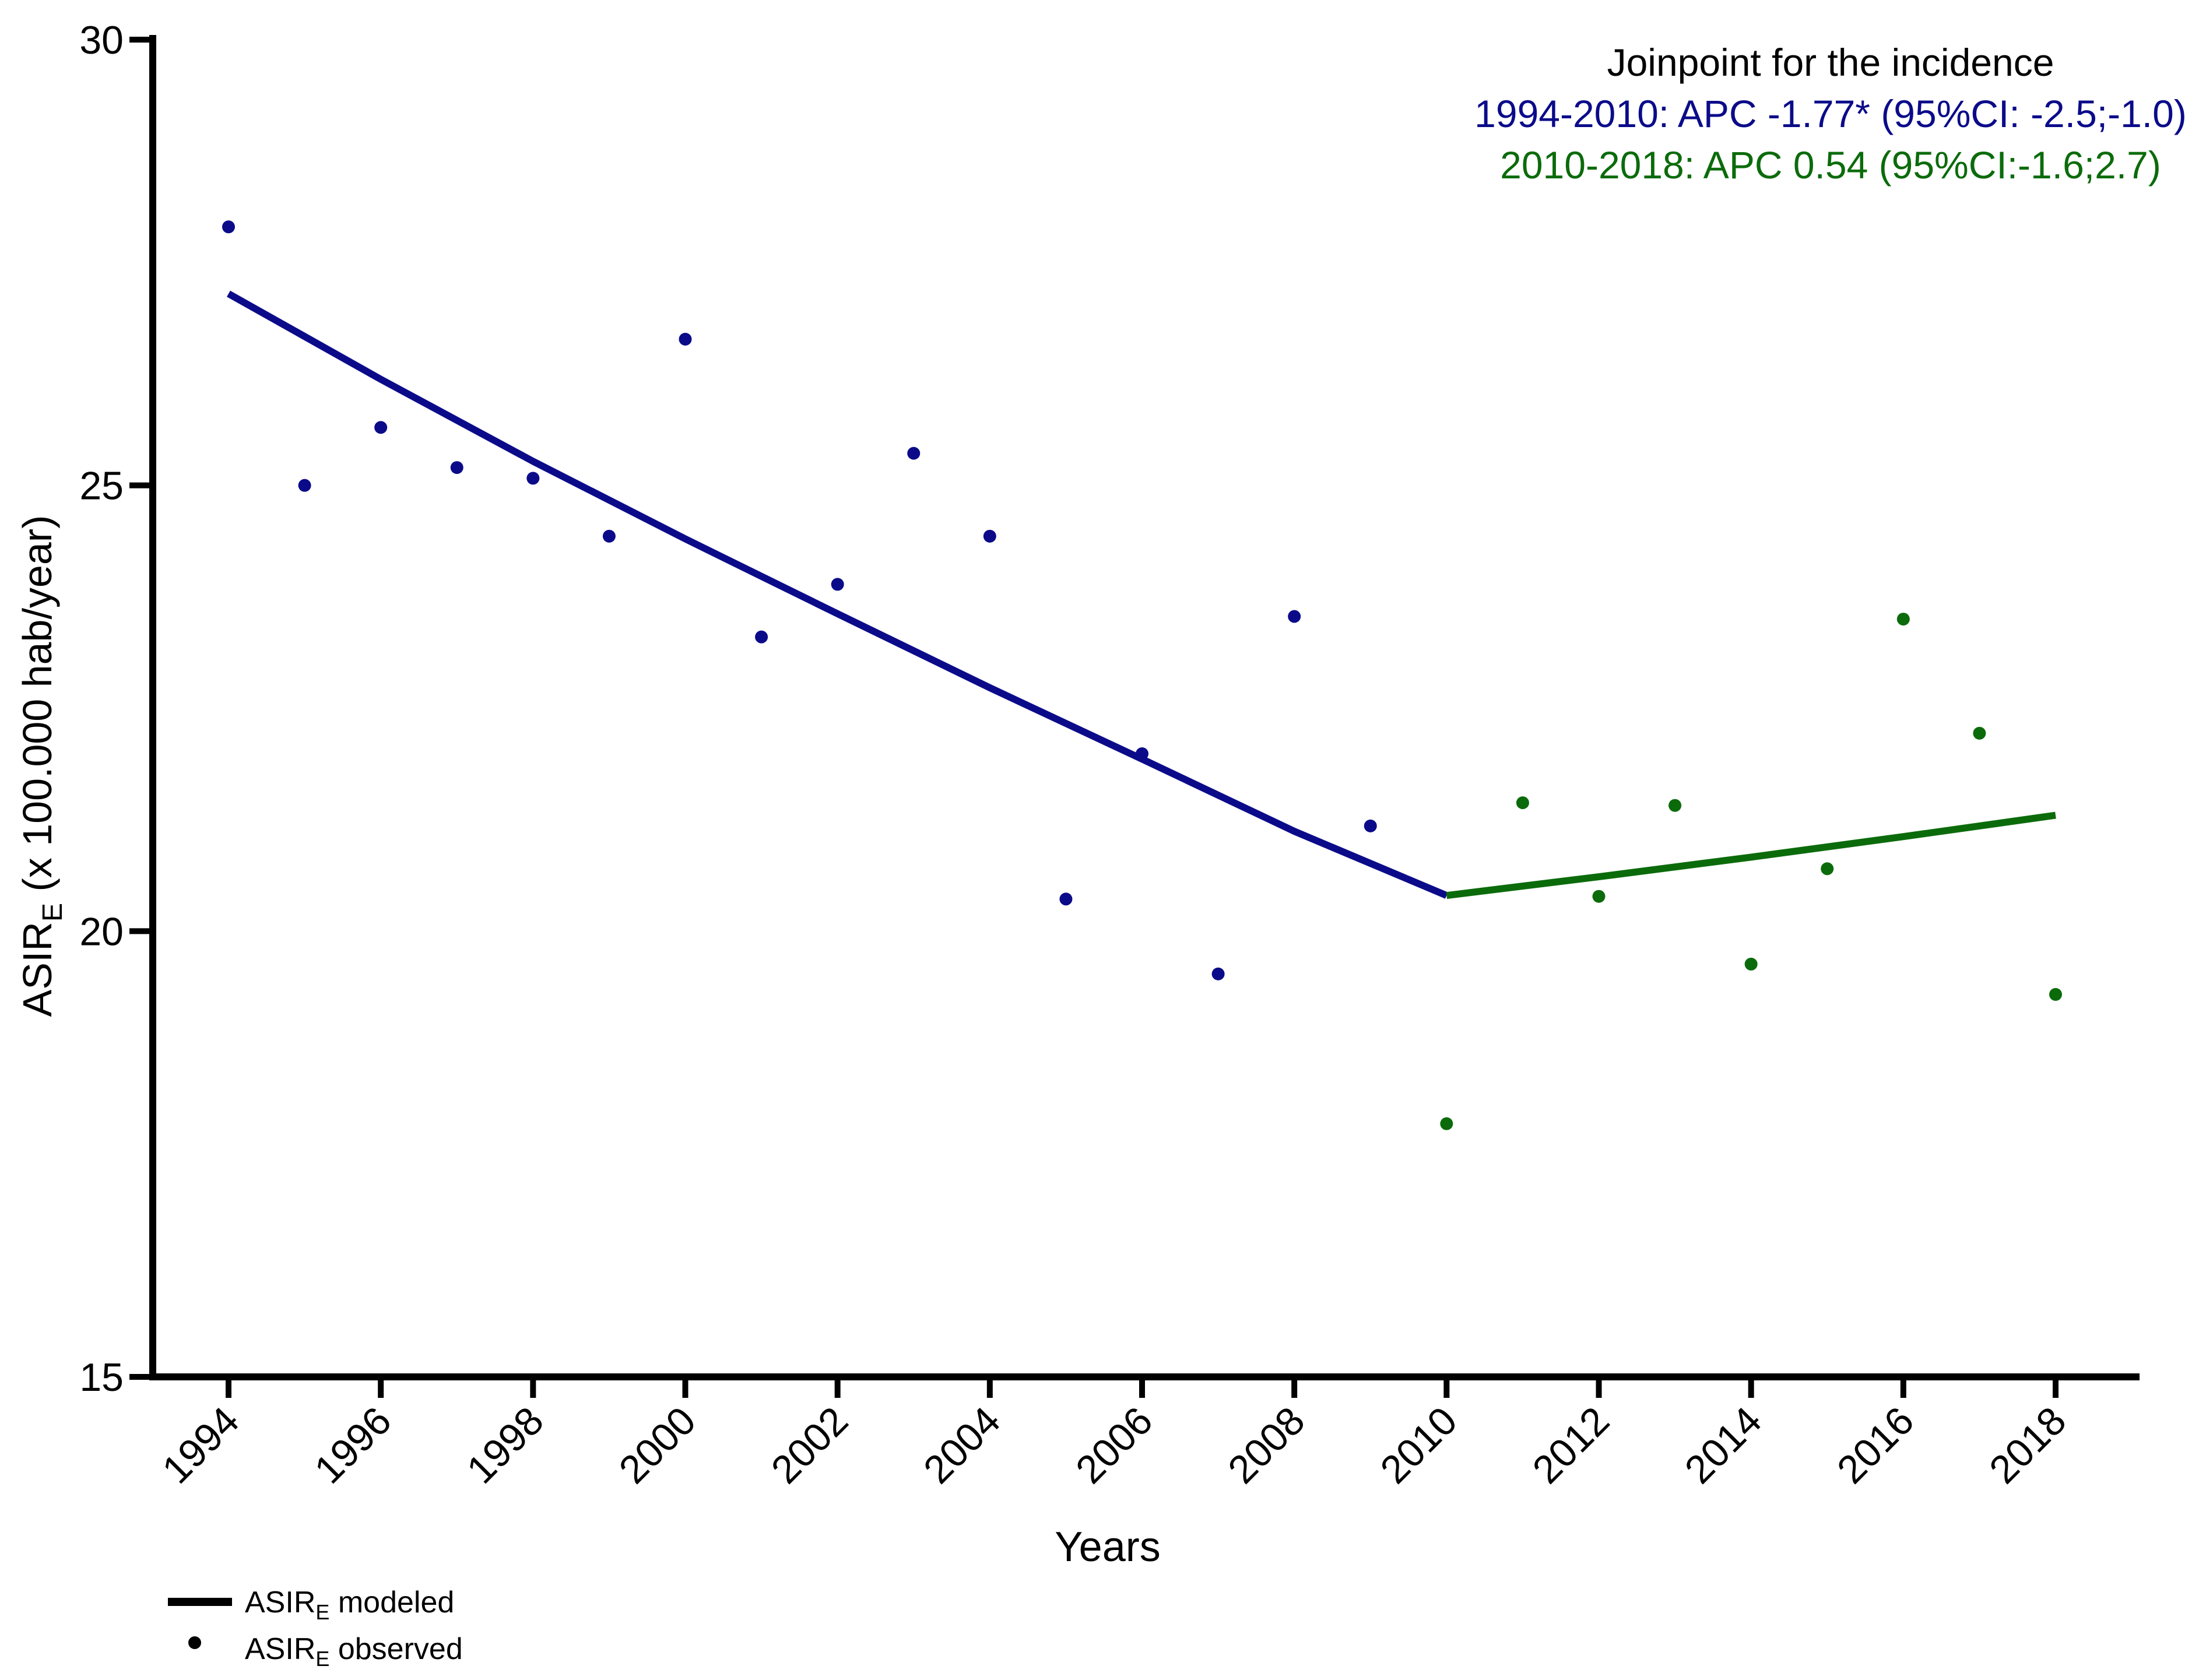 The height and width of the screenshot is (1680, 2206). What do you see at coordinates (194, 1642) in the screenshot?
I see `legend-dot-marker` at bounding box center [194, 1642].